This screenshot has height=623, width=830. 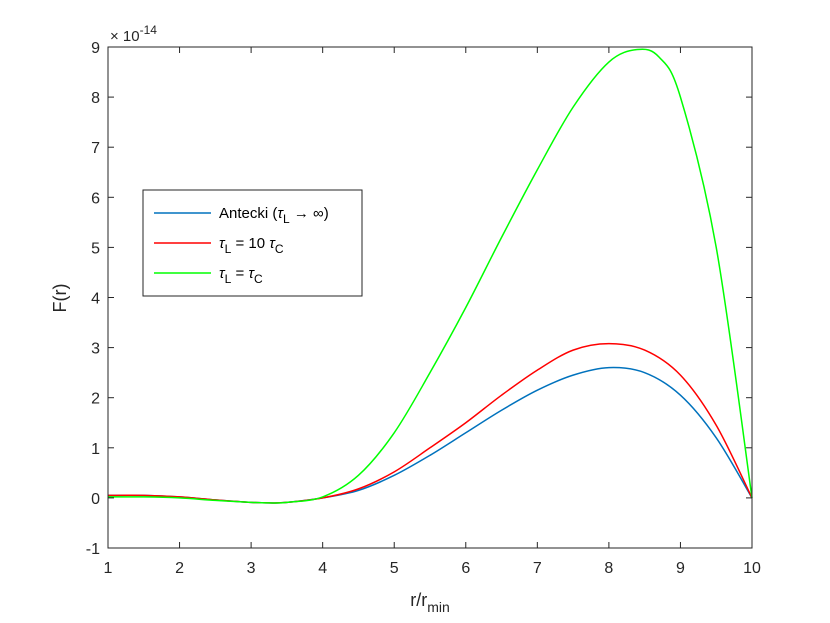 What do you see at coordinates (93, 549) in the screenshot?
I see `y-tick-label: -1` at bounding box center [93, 549].